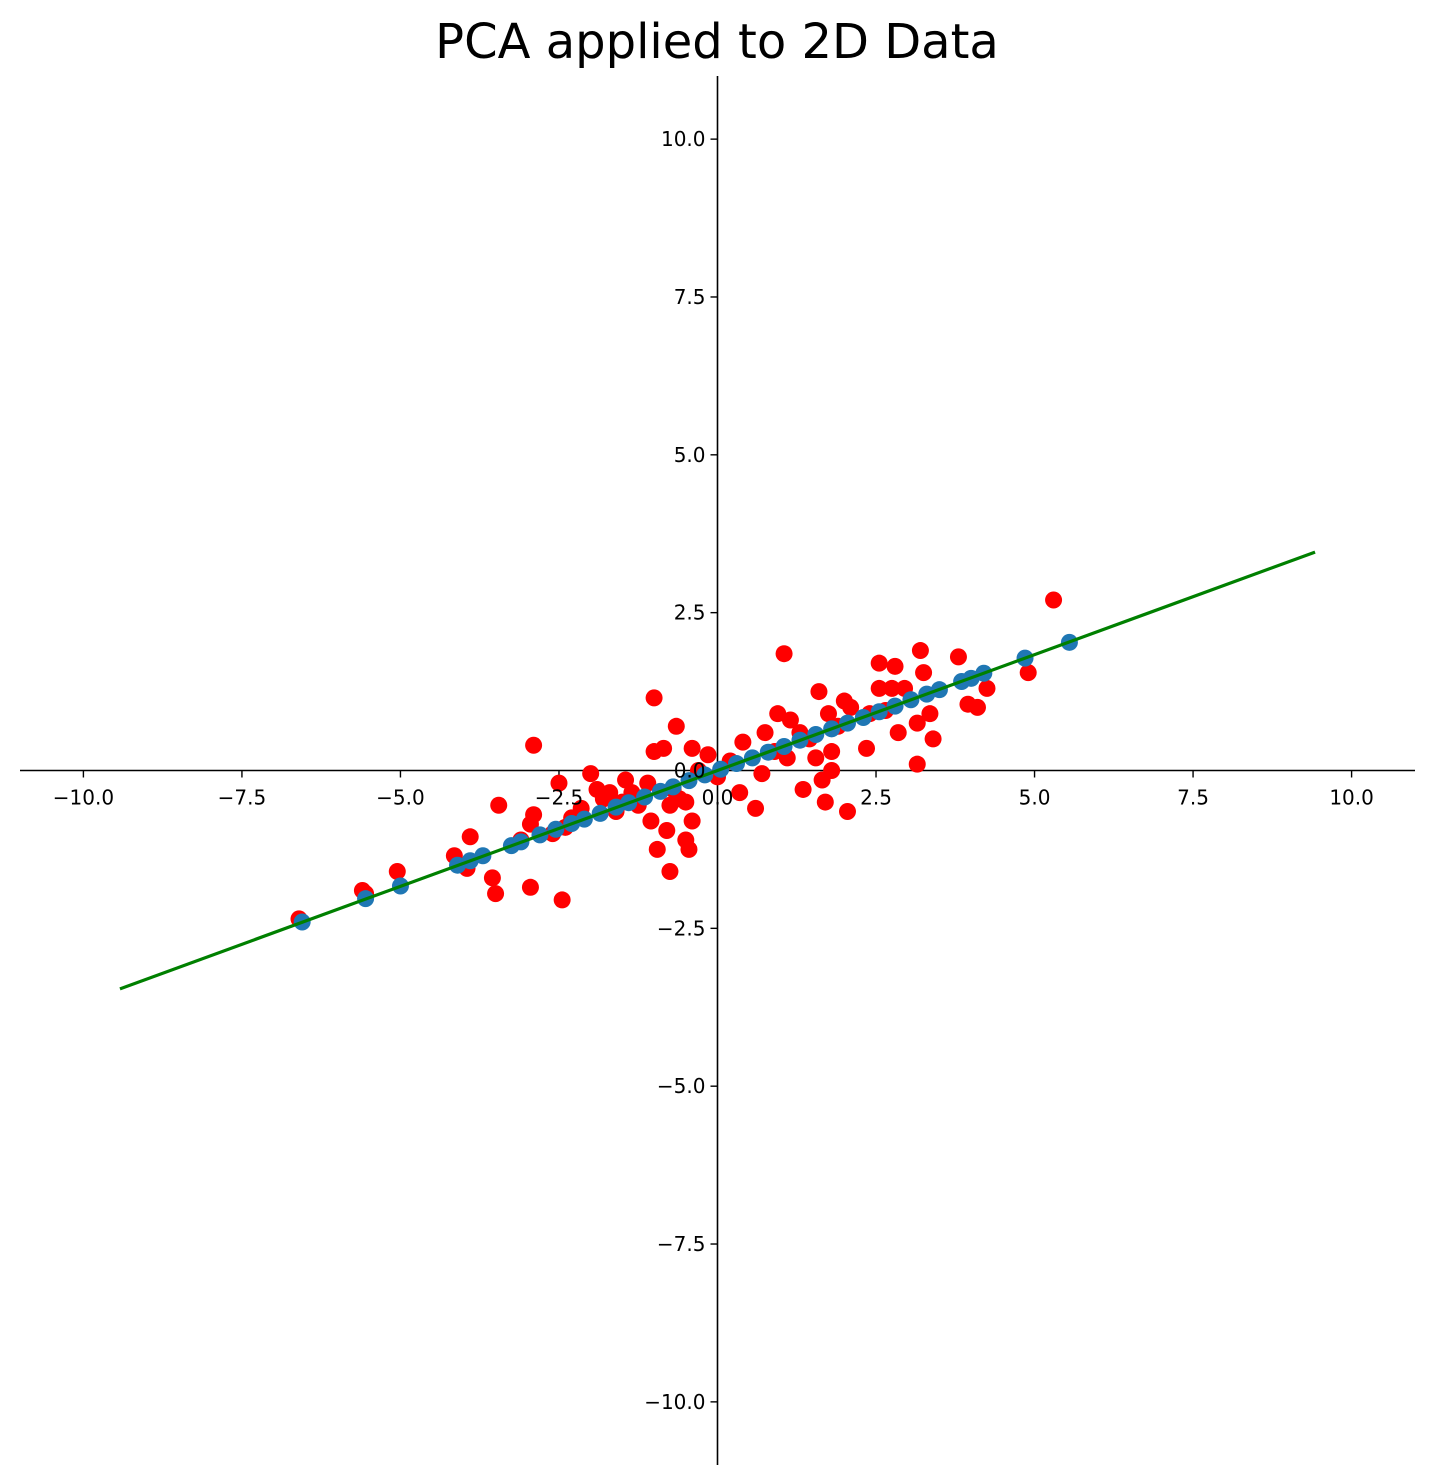  I want to click on y-tick-label: −10.0, so click(674, 1402).